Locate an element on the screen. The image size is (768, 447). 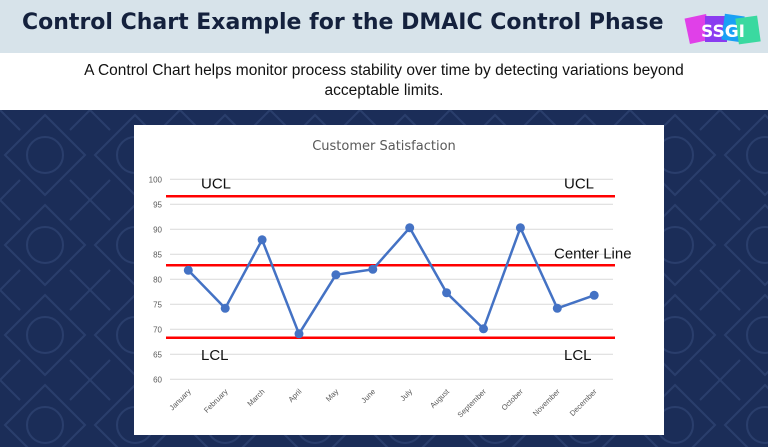
y-tick-label: 65 is located at coordinates (157, 354).